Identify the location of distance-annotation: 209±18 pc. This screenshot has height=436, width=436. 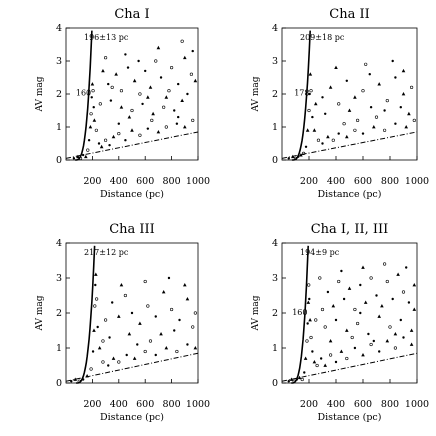
(322, 37).